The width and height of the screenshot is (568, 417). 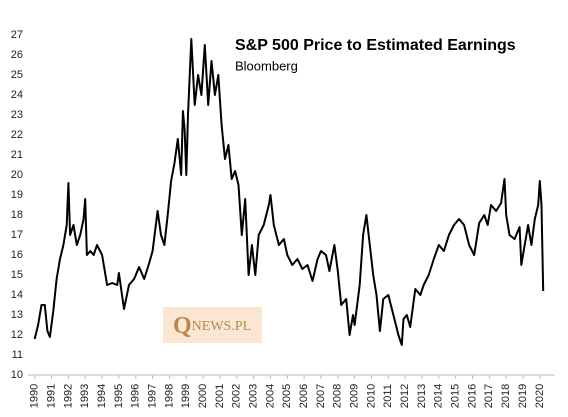 What do you see at coordinates (17, 135) in the screenshot?
I see `y-tick-label: 22` at bounding box center [17, 135].